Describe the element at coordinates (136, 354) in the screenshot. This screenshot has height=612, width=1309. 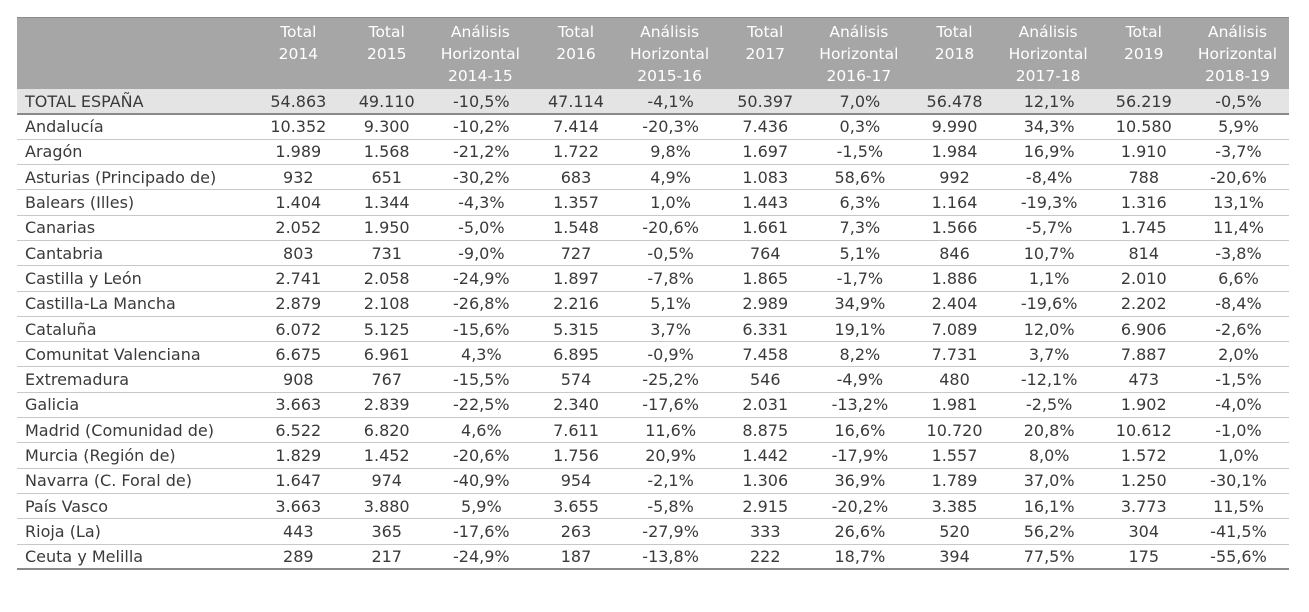
I see `region-name-cell: Comunitat Valenciana` at that location.